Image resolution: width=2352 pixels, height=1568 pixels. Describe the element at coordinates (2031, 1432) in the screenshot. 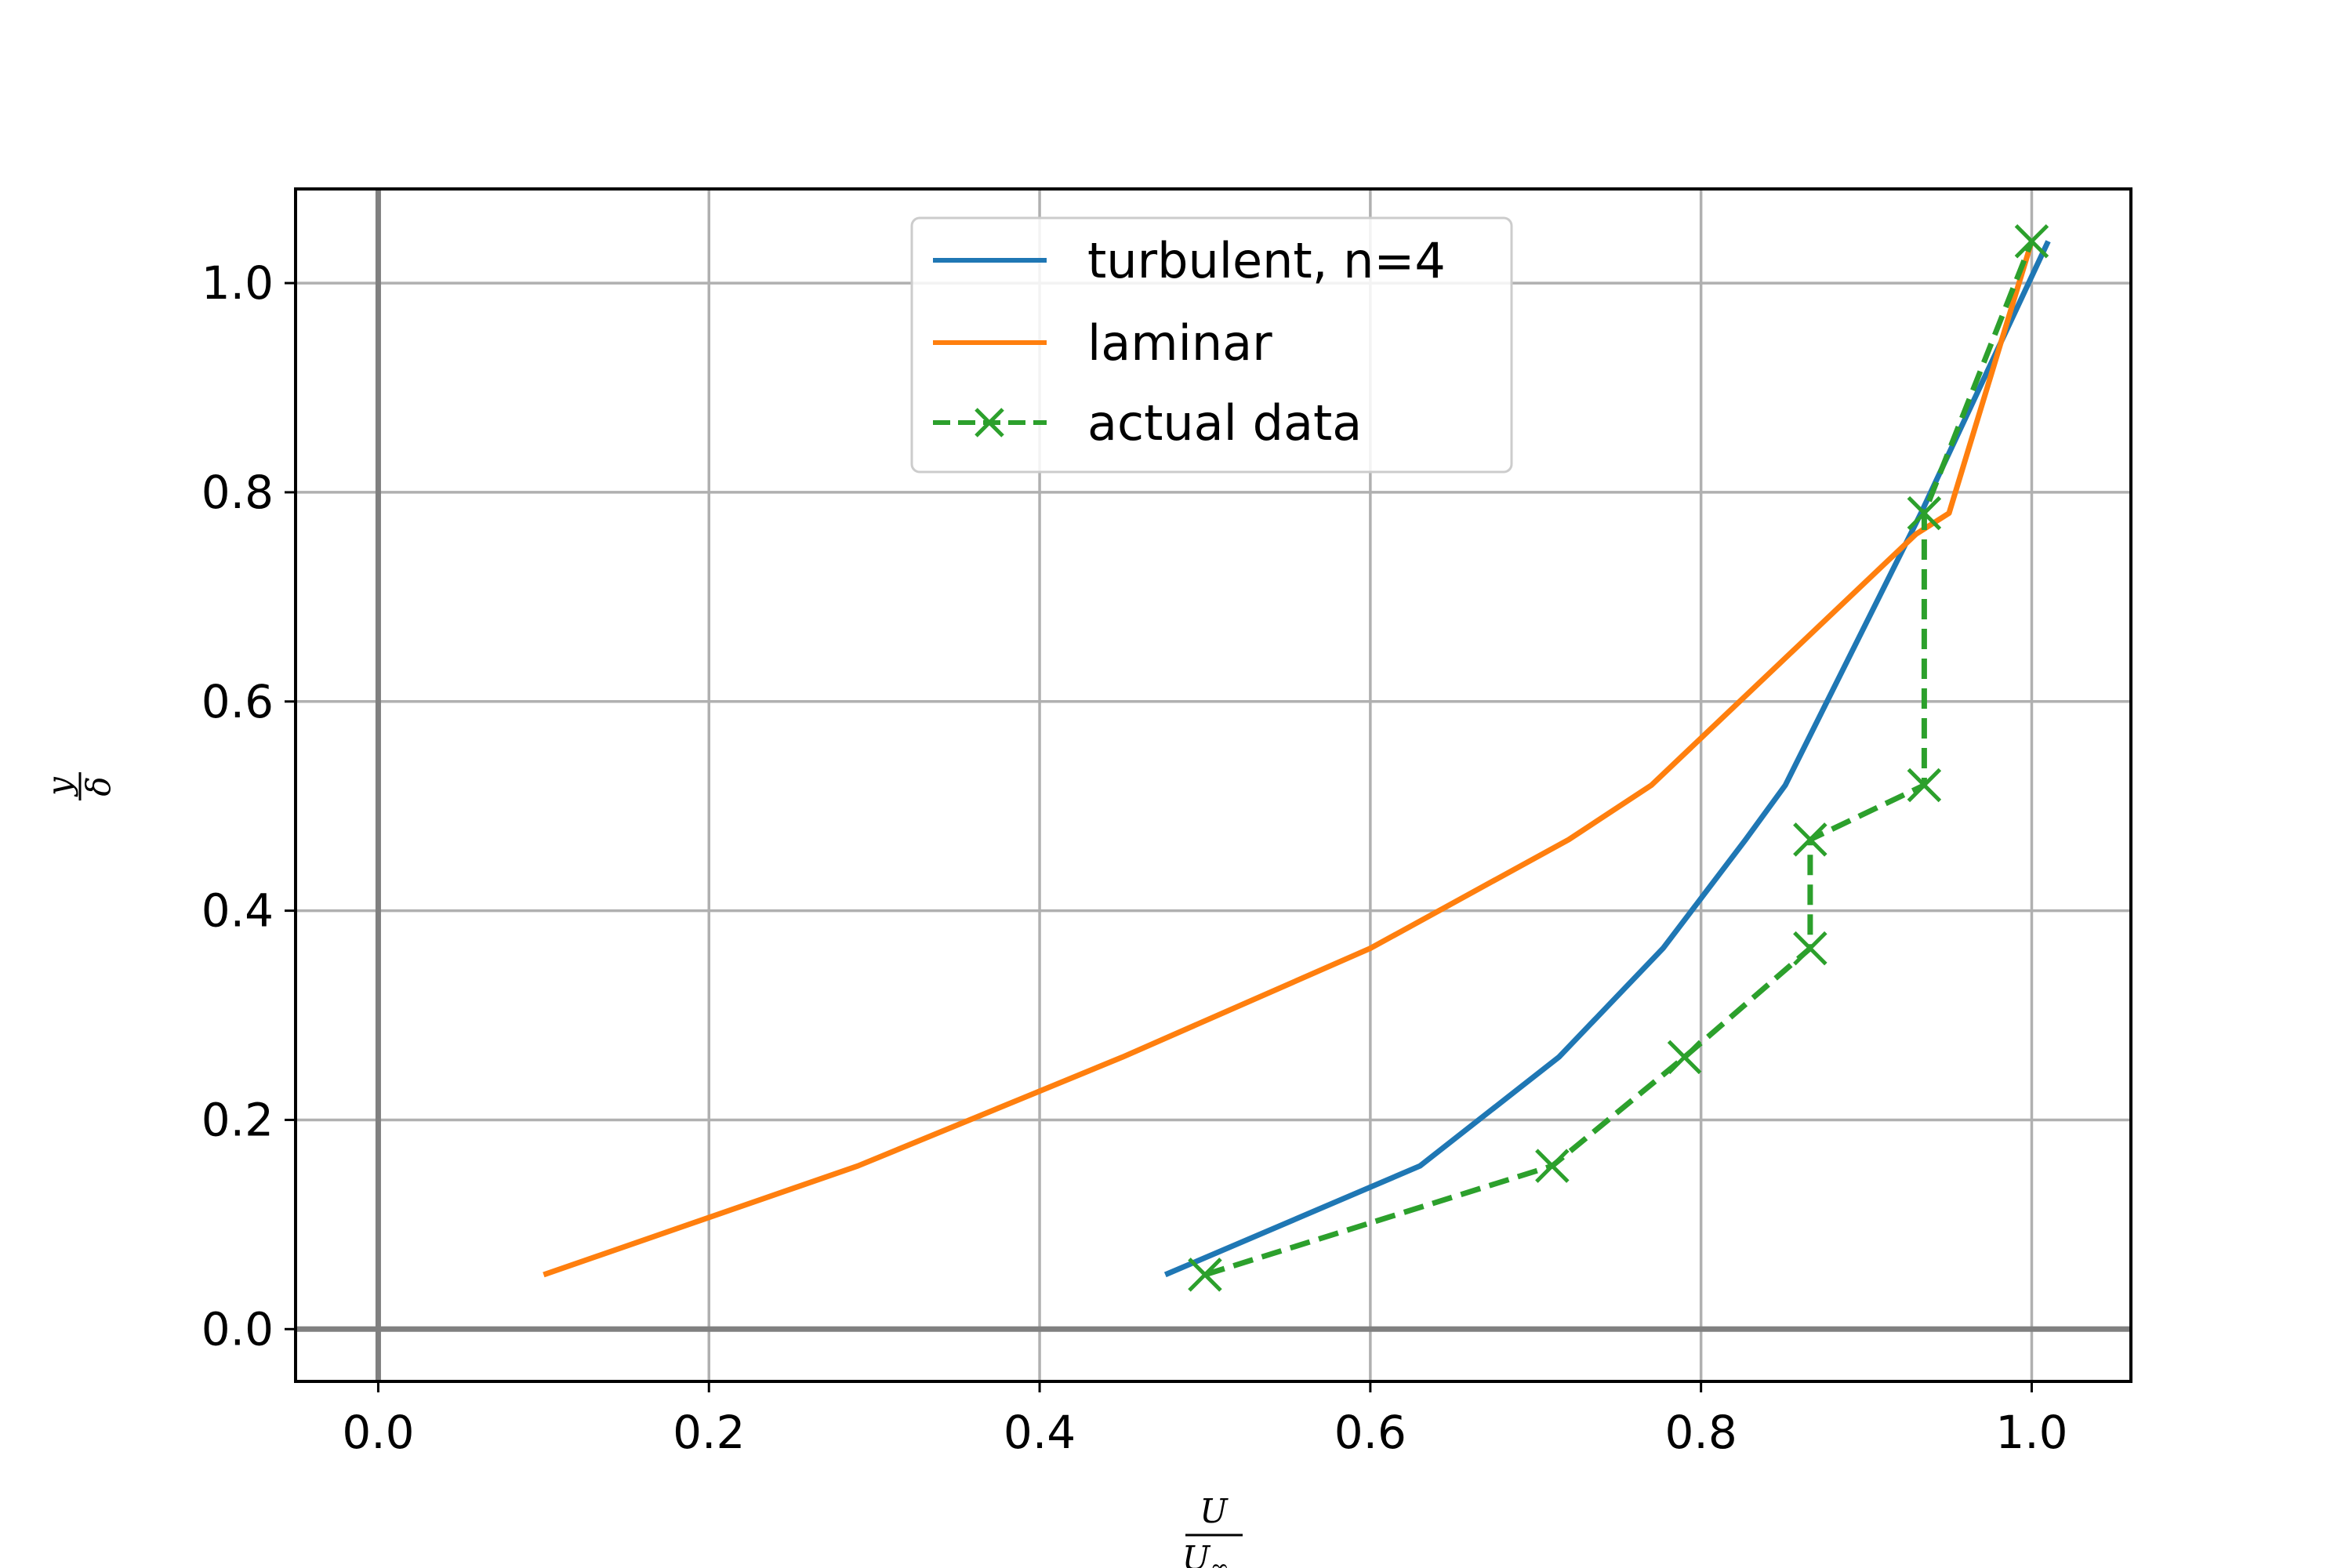

I see `x-tick-label: 1.0` at that location.